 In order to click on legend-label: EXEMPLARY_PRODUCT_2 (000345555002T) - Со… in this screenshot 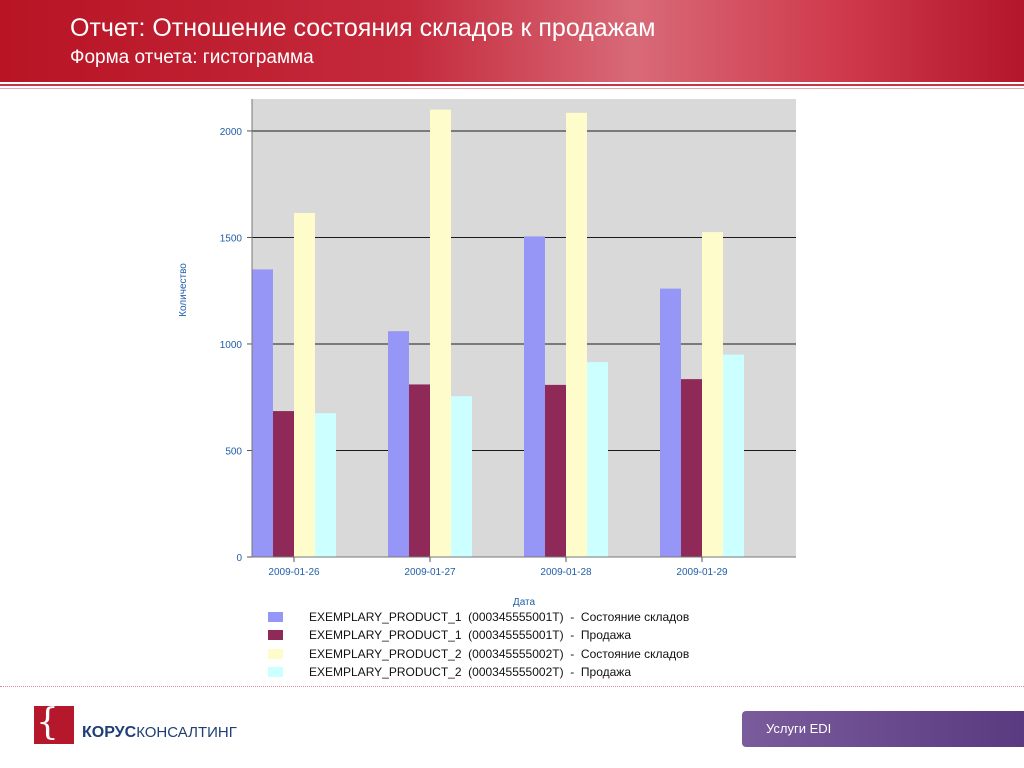, I will do `click(499, 653)`.